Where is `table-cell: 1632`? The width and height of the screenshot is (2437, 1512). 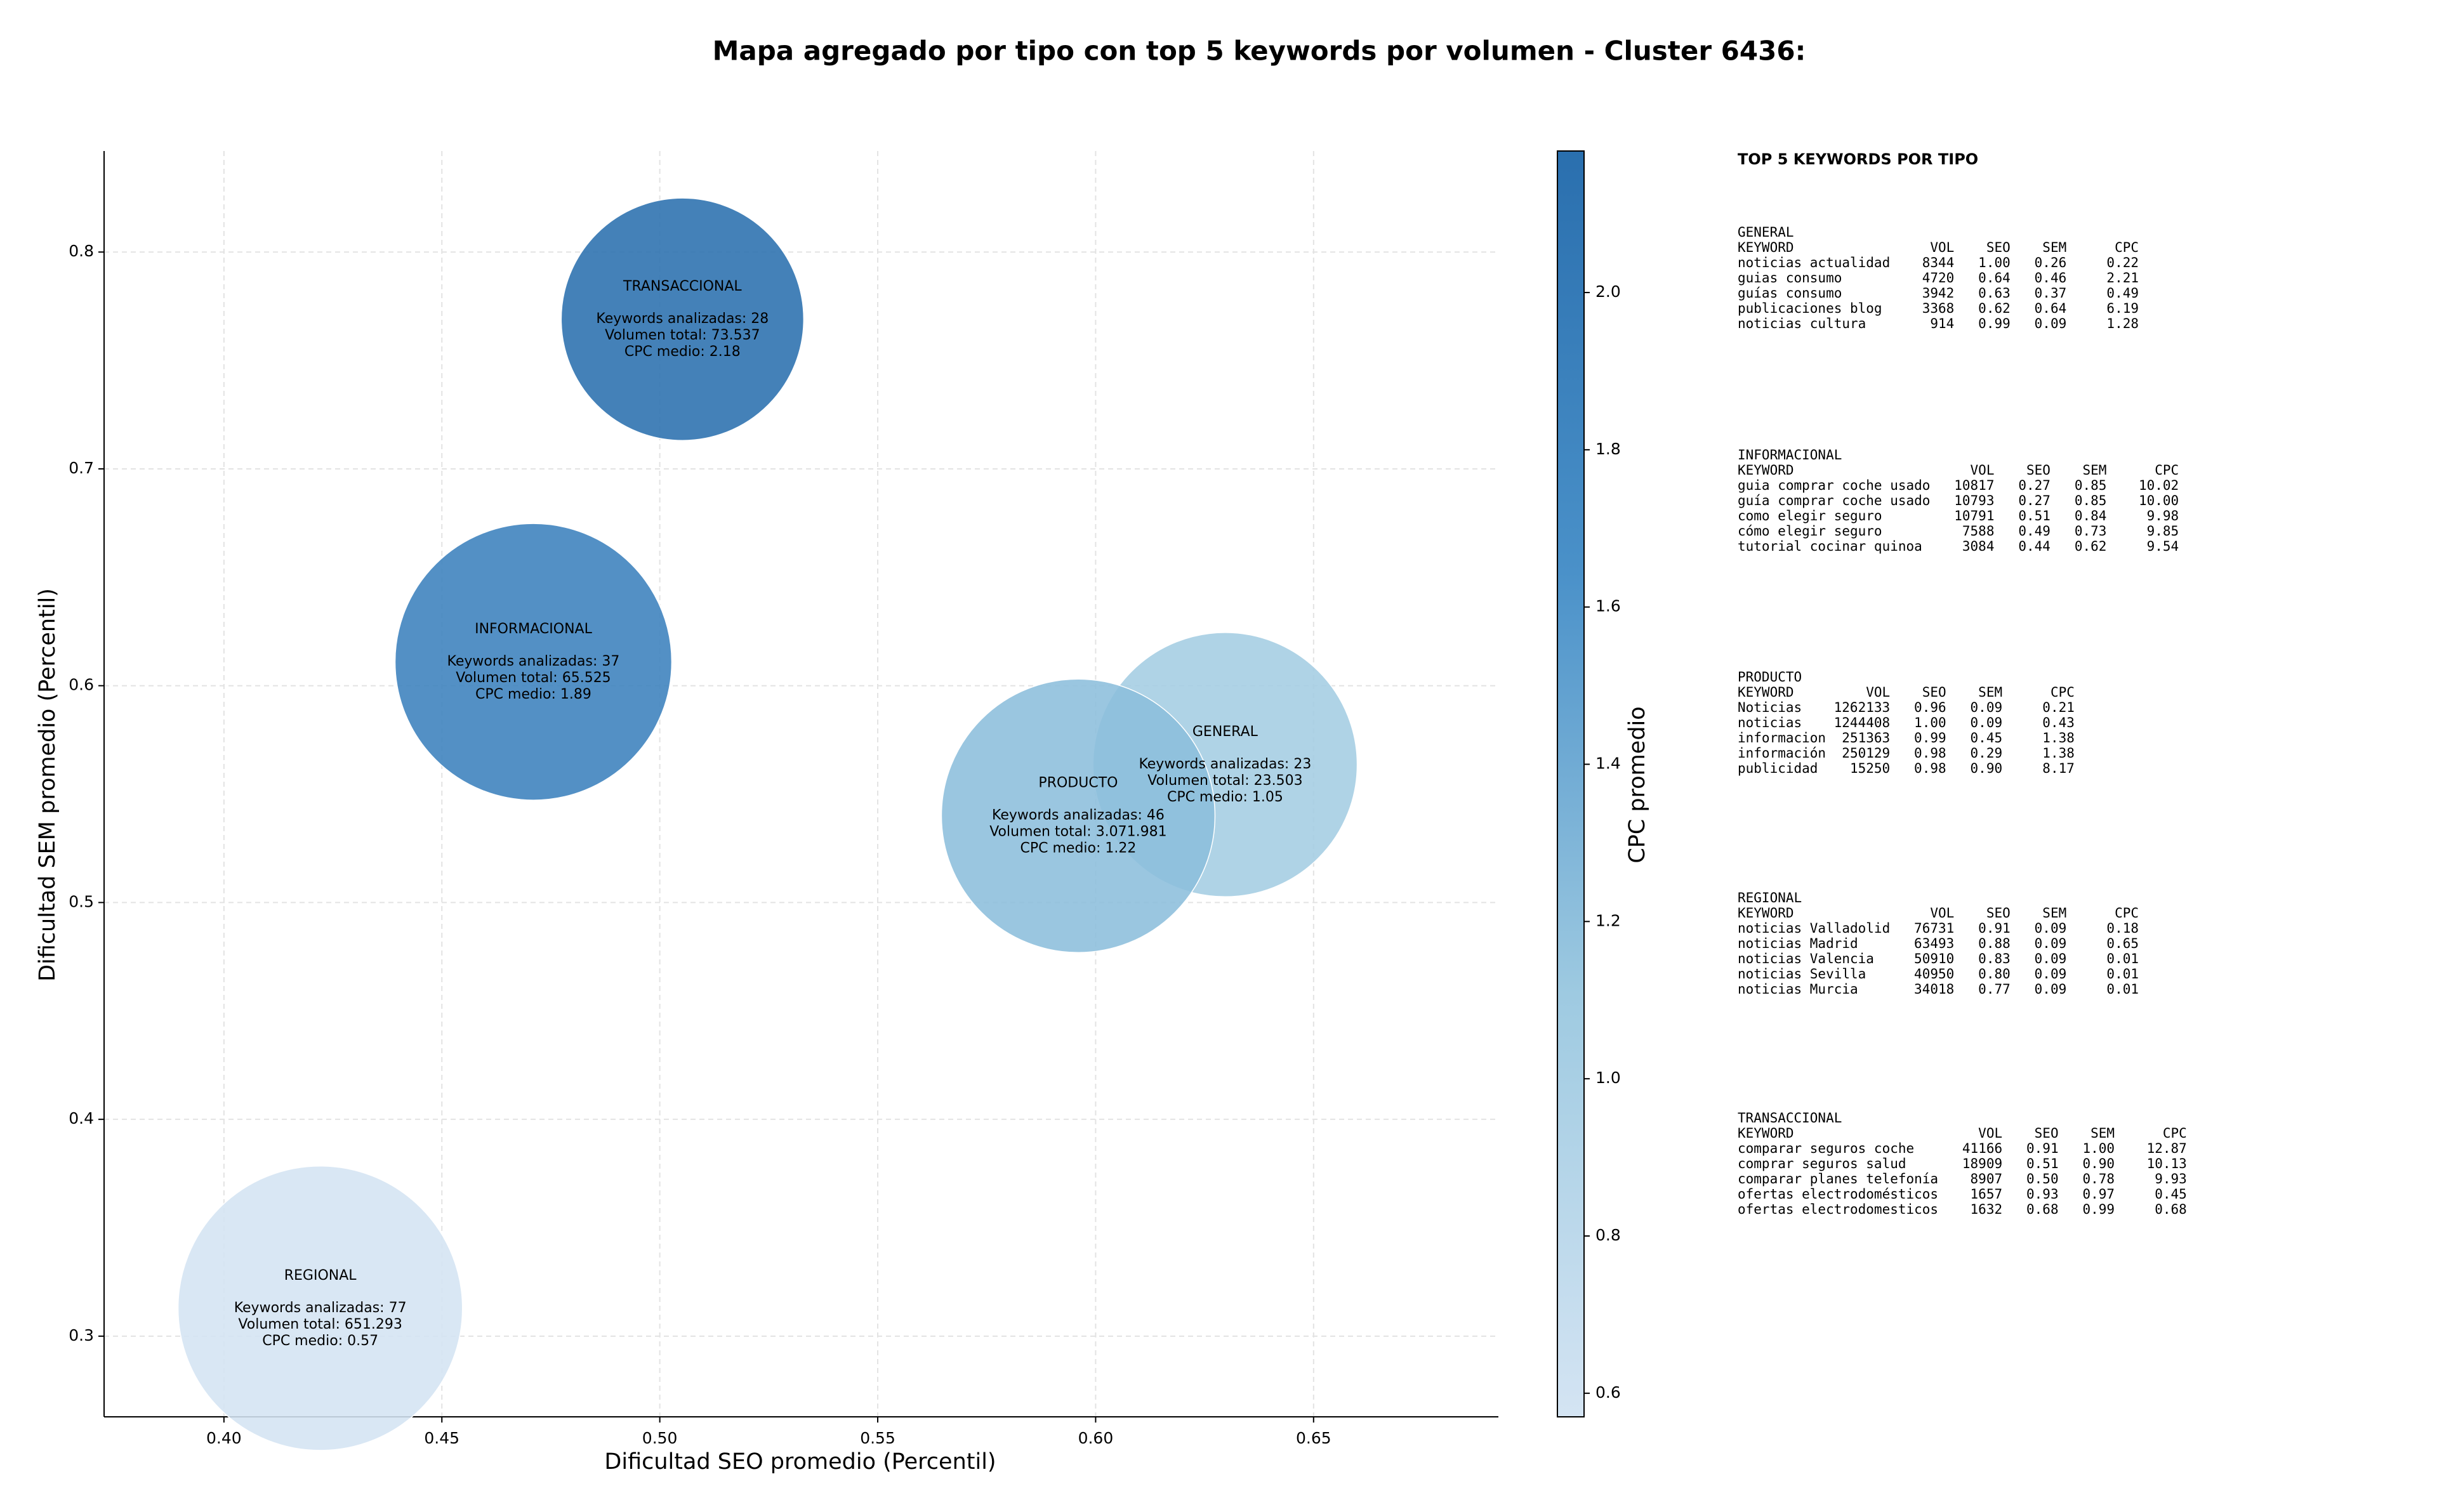
table-cell: 1632 is located at coordinates (1987, 1210).